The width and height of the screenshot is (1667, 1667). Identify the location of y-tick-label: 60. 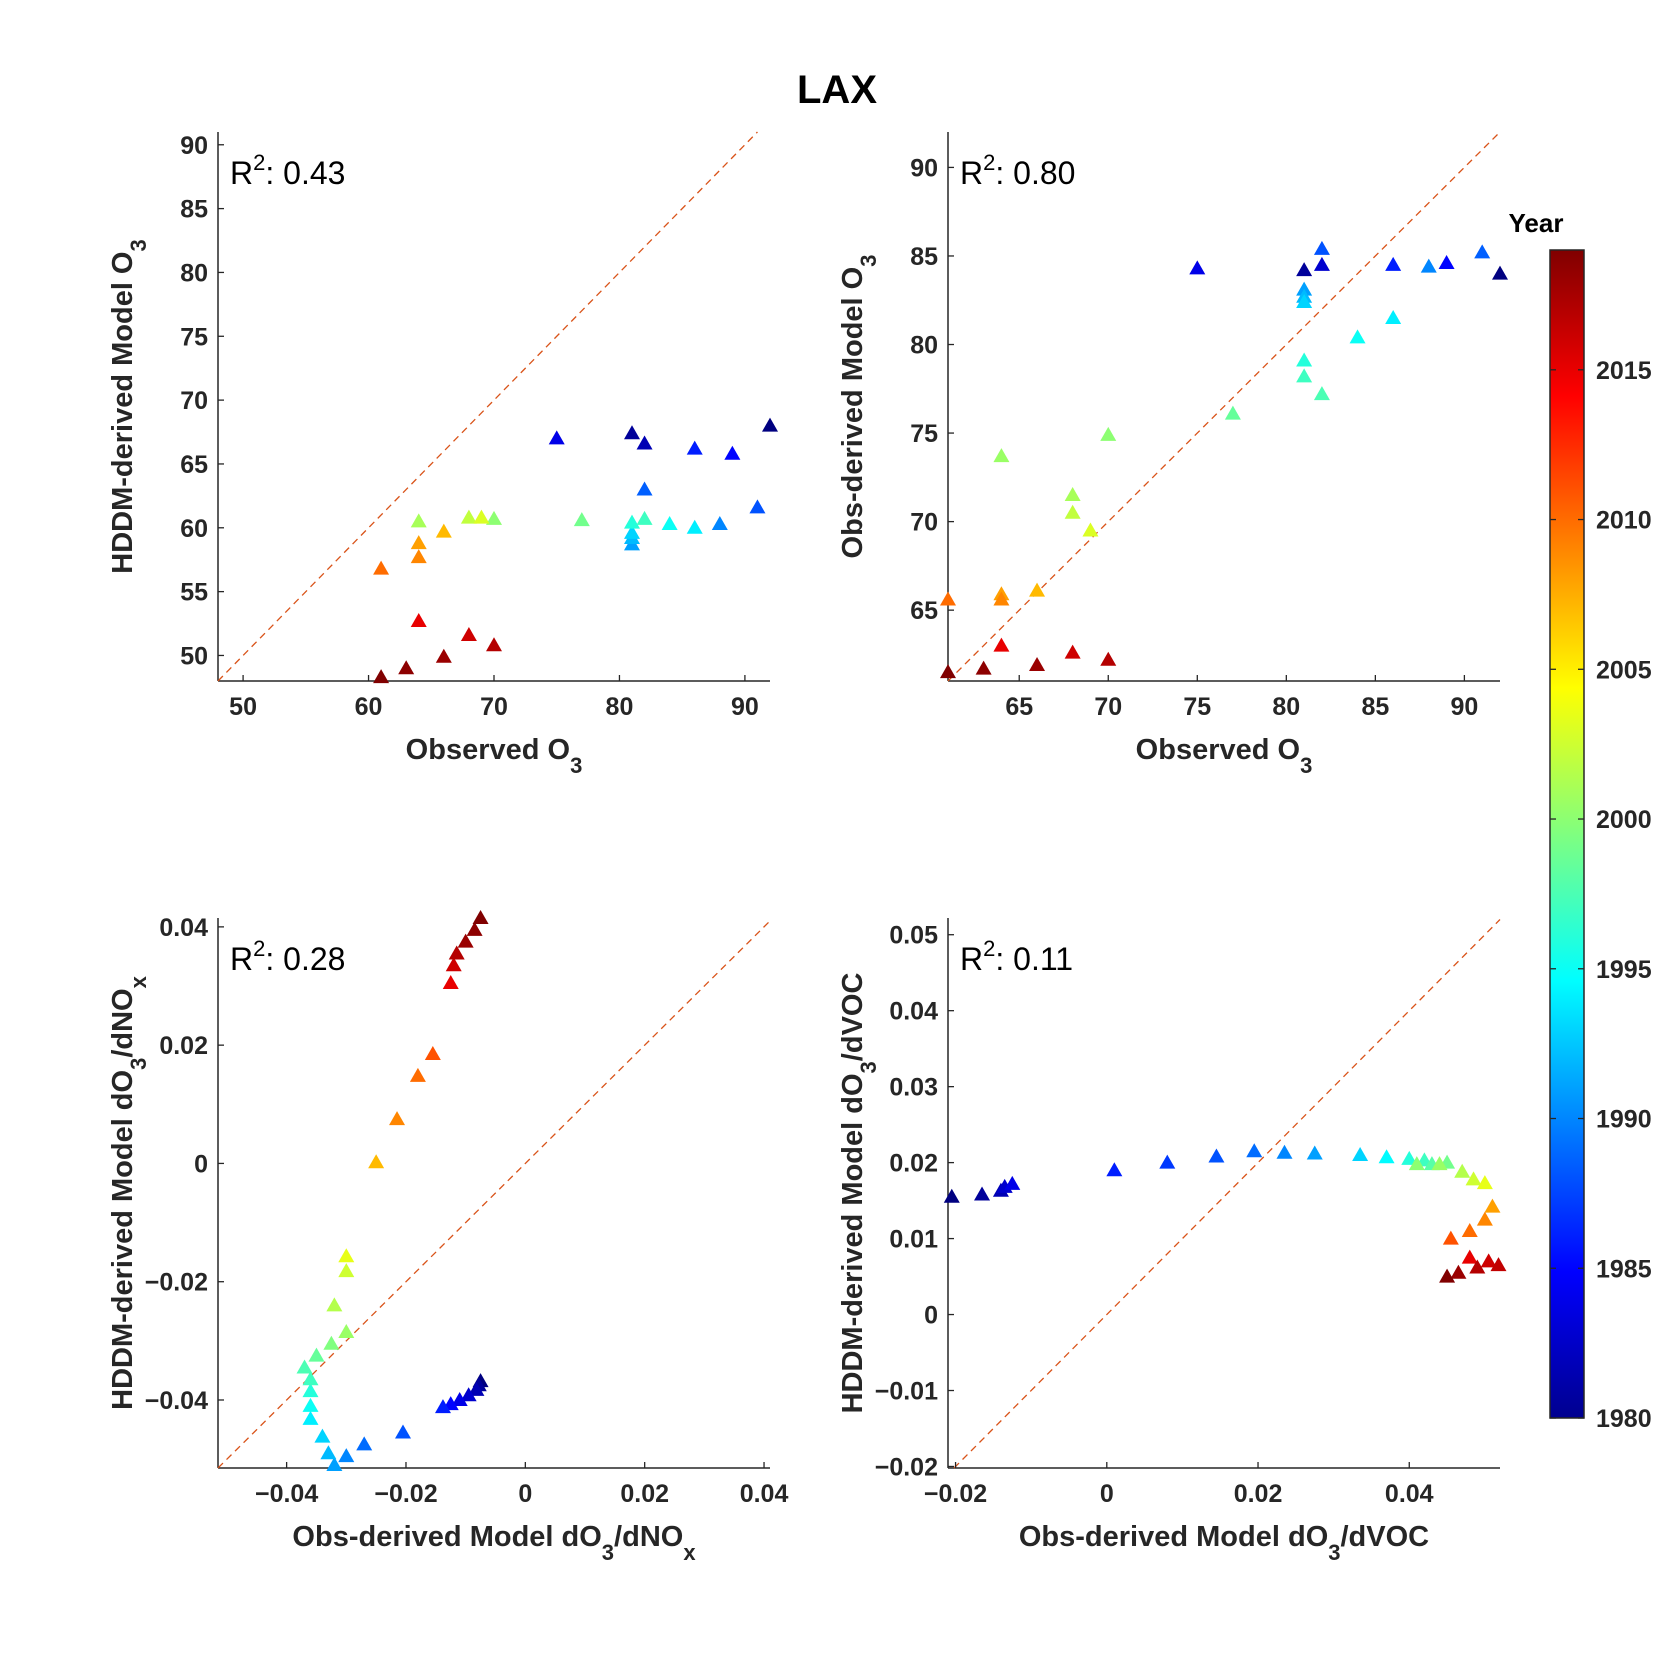
(194, 529).